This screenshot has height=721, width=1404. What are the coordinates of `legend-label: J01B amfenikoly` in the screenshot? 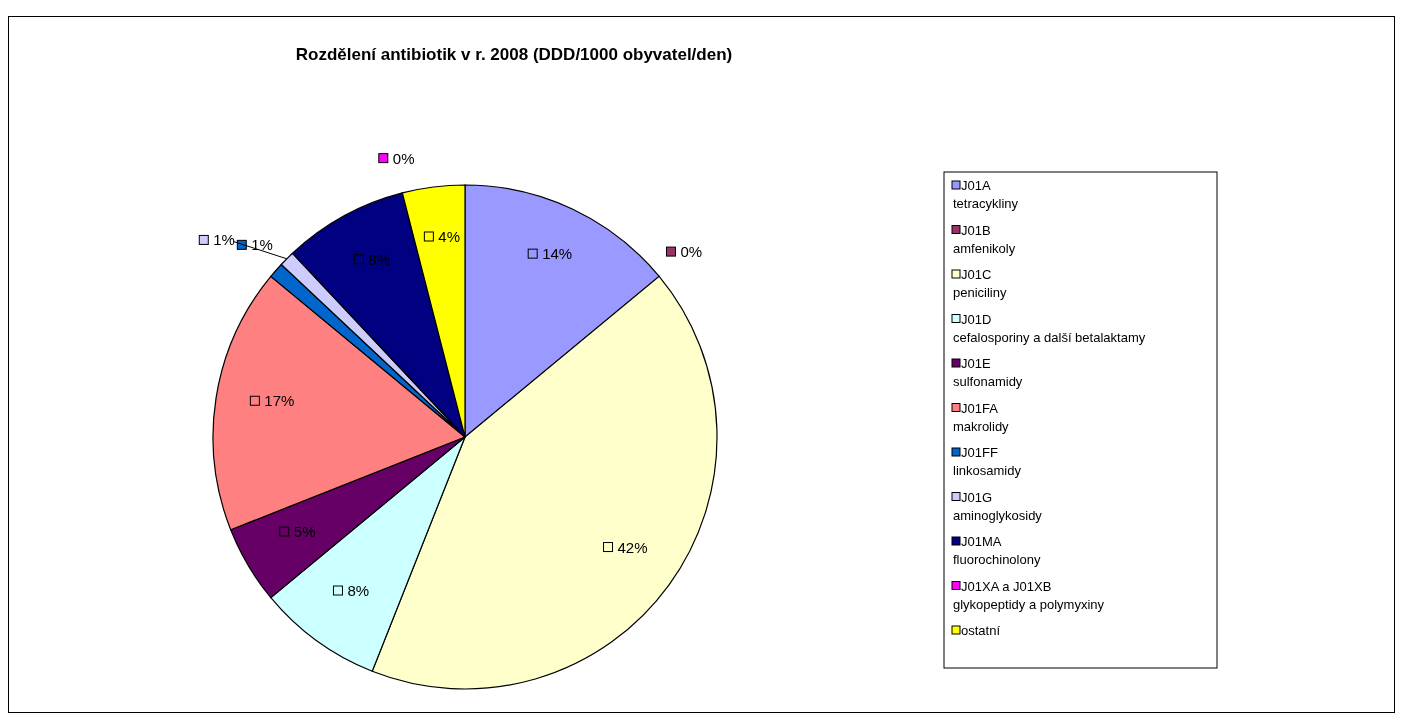 It's located at (984, 239).